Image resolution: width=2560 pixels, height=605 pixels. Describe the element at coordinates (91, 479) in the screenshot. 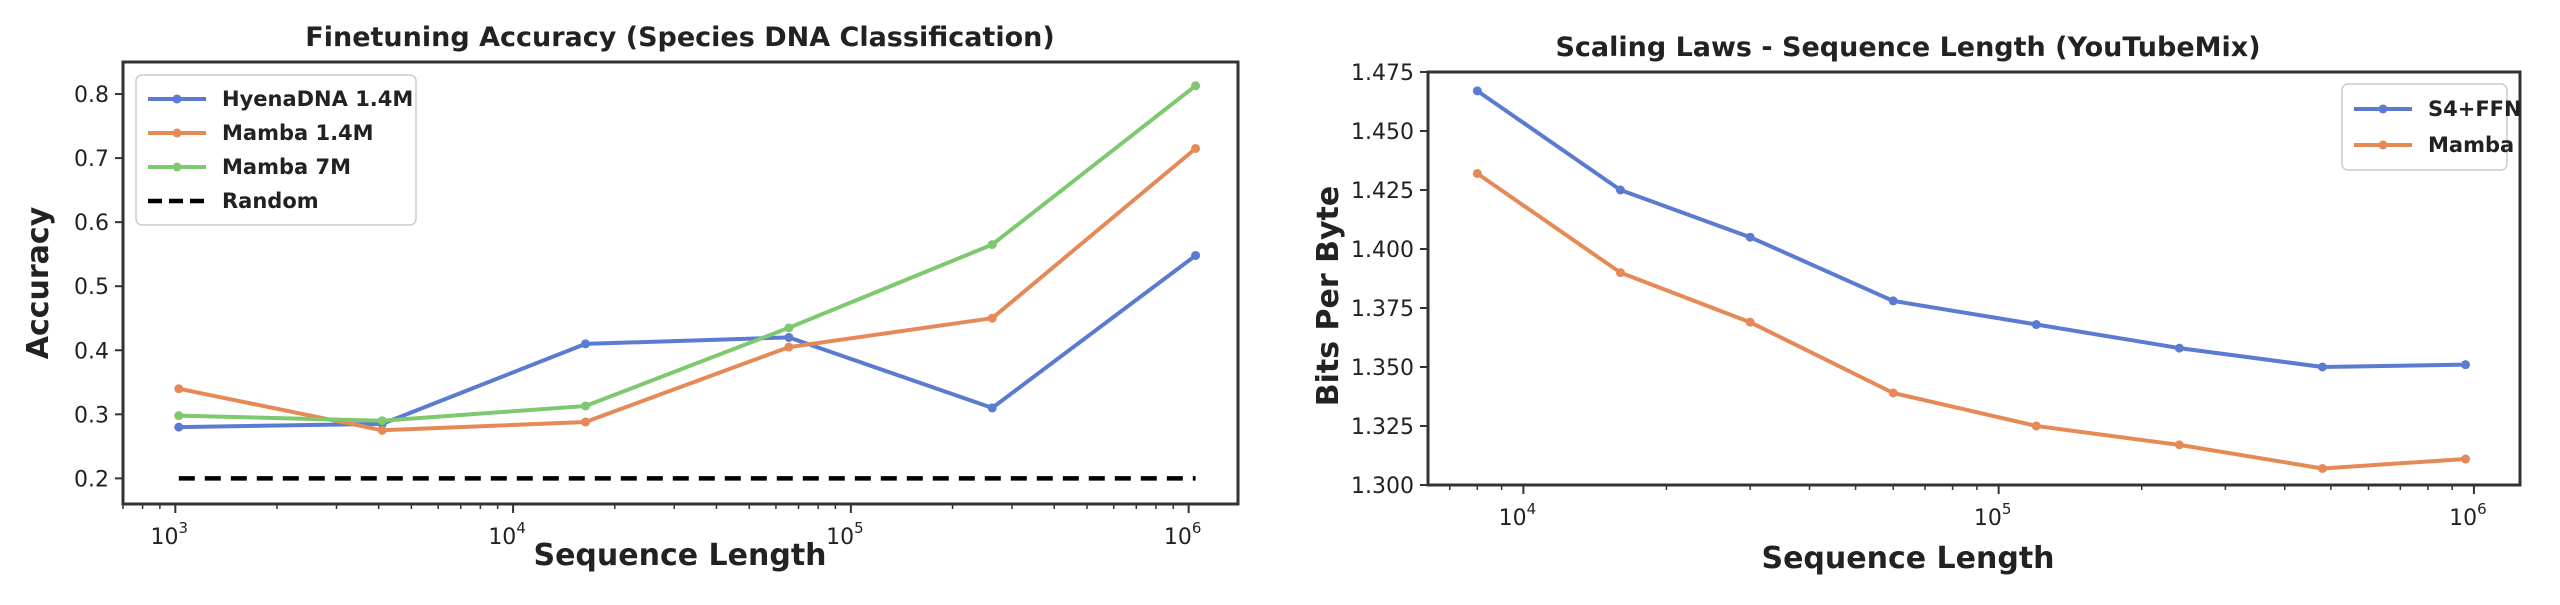

I see `y-tick-label: 0.2` at that location.